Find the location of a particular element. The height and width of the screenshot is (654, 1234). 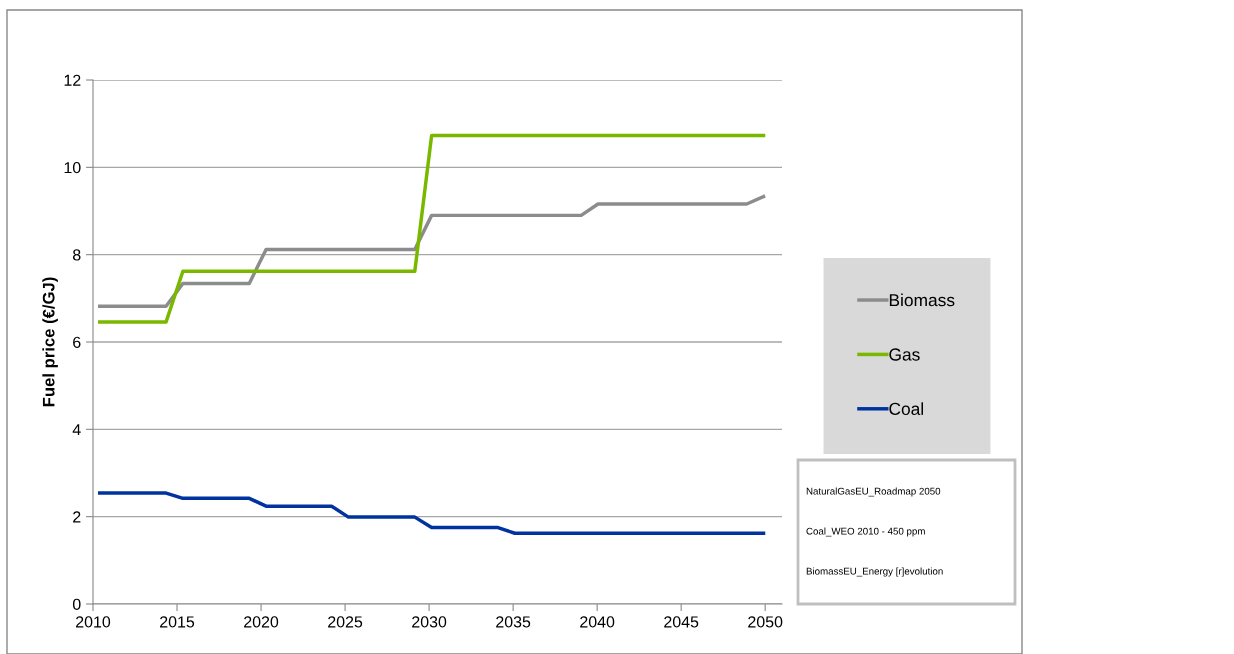

y-tick-label: 10 is located at coordinates (72, 167).